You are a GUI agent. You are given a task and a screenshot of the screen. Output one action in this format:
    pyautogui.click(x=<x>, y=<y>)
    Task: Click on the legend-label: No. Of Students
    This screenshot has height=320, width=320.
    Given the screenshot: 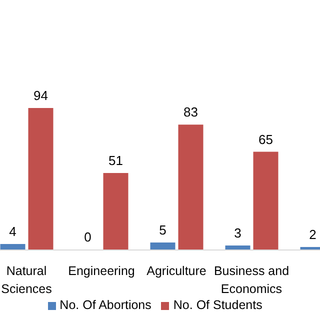 What is the action you would take?
    pyautogui.click(x=217, y=305)
    